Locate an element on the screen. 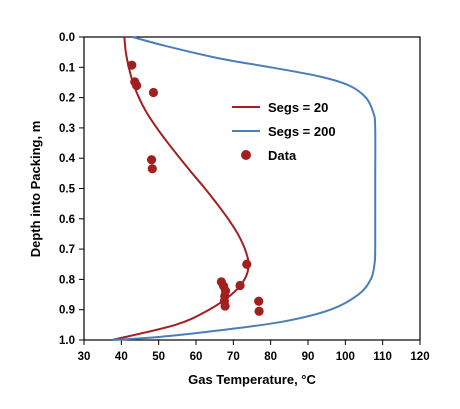 This screenshot has width=460, height=409. y-tick-label: 0.1 is located at coordinates (67, 68).